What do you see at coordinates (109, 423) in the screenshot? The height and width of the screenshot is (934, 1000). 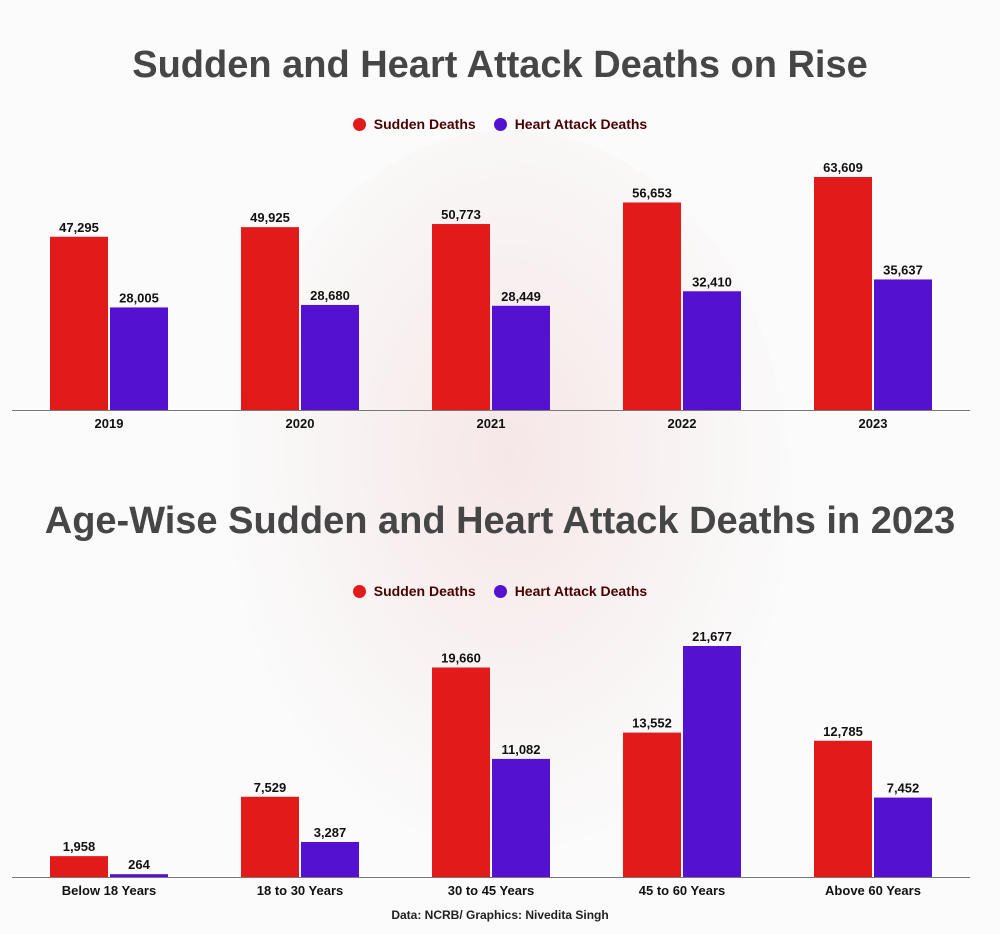 I see `chart1-category-label: 2019` at bounding box center [109, 423].